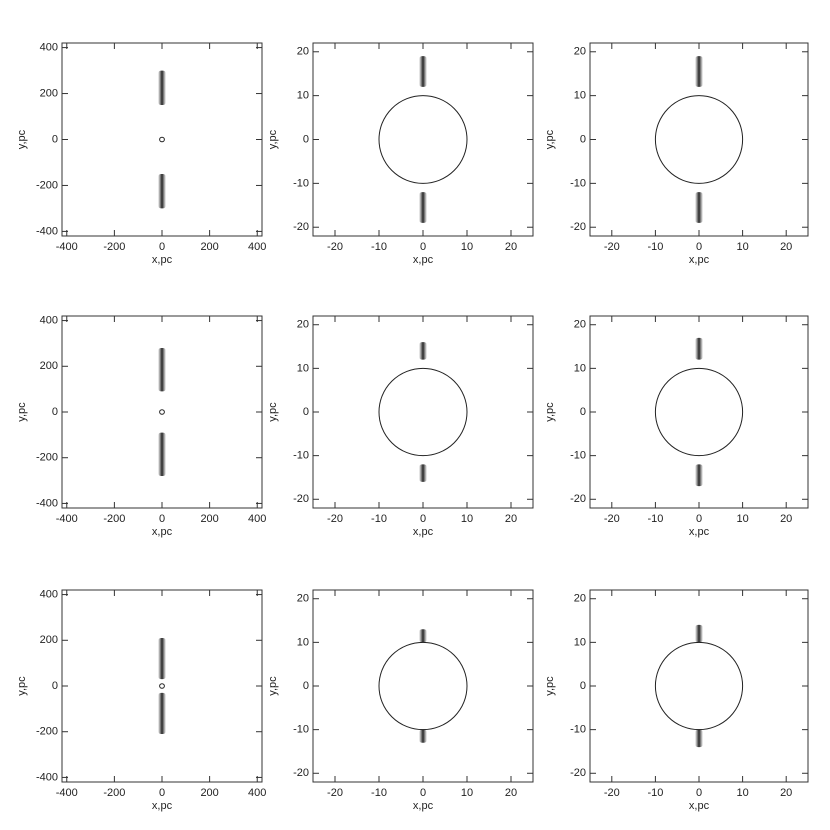  Describe the element at coordinates (49, 594) in the screenshot. I see `y-tick-label: 400` at that location.